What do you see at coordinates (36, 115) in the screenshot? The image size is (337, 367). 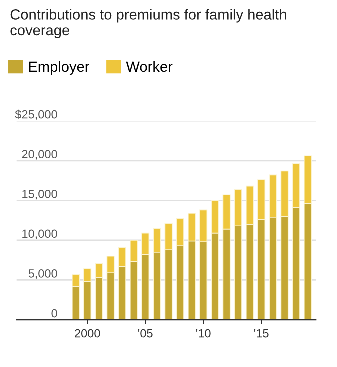 I see `y-tick-label: $25,000` at bounding box center [36, 115].